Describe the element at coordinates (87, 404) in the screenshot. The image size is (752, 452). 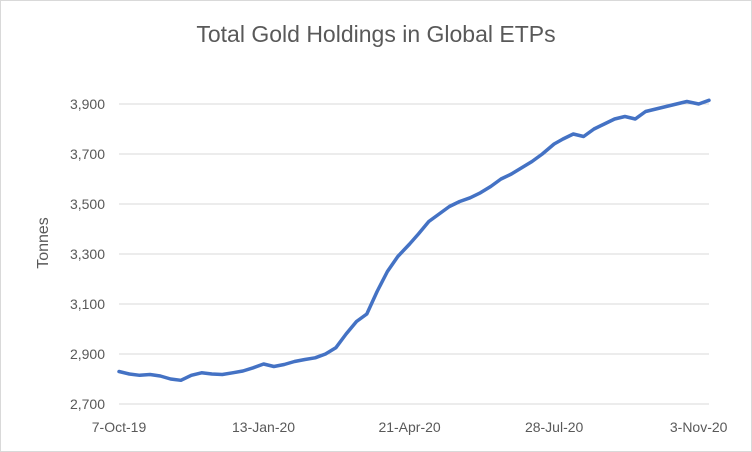
I see `y-tick-label: 2,700` at that location.